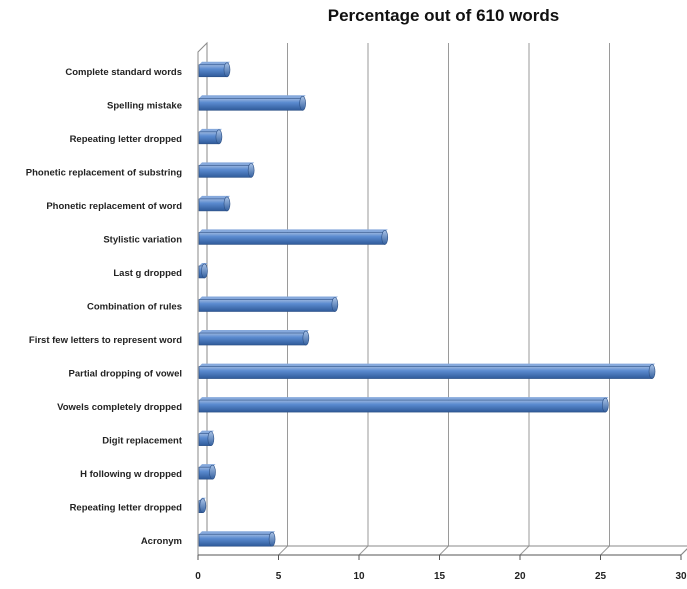 Image resolution: width=687 pixels, height=589 pixels. Describe the element at coordinates (161, 541) in the screenshot. I see `category-label: Acronym` at that location.